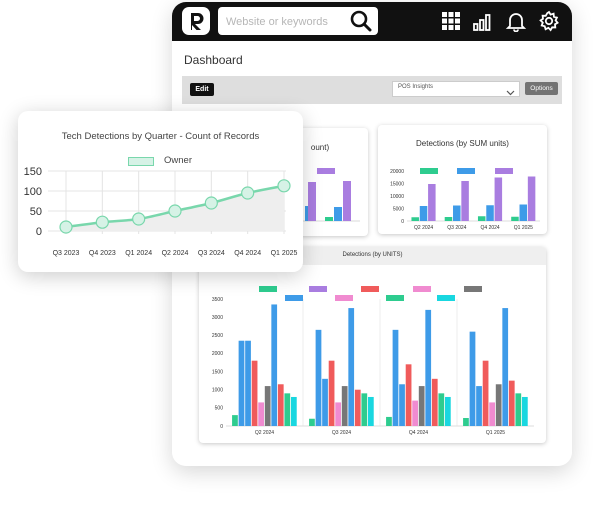 This screenshot has height=507, width=600. Describe the element at coordinates (372, 90) in the screenshot. I see `toolbar: Edit POS Insights Options` at that location.